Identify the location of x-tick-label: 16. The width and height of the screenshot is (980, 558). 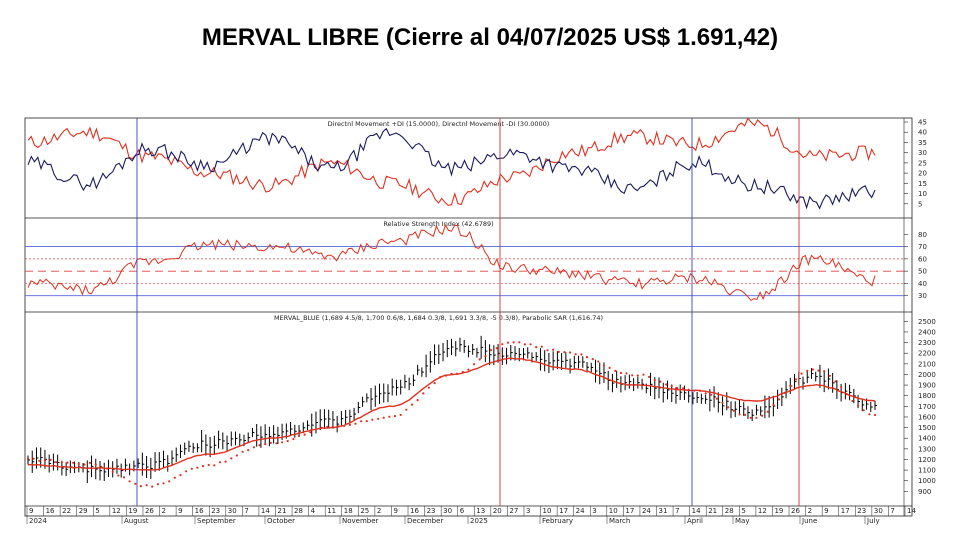
(50, 511).